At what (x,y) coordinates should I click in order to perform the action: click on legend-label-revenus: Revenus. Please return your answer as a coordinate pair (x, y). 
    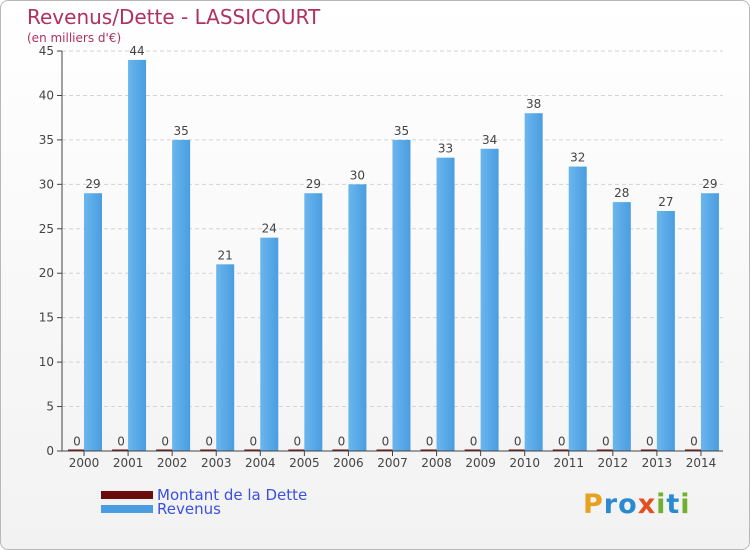
    Looking at the image, I should click on (189, 509).